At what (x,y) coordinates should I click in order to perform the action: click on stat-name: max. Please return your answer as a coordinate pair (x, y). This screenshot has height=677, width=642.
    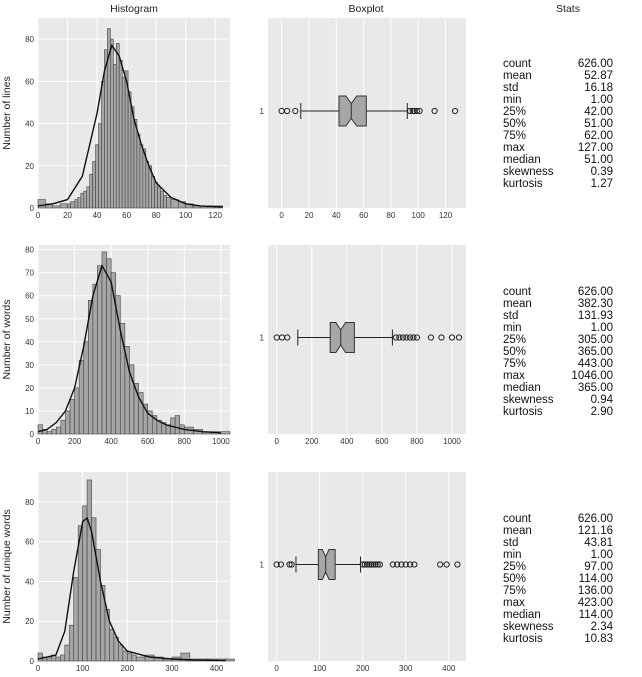
    Looking at the image, I should click on (514, 376).